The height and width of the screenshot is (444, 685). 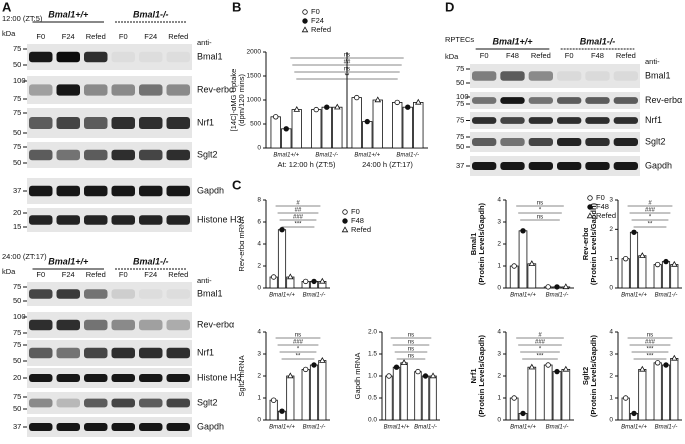 What do you see at coordinates (17, 426) in the screenshot?
I see `kda-marker: 37` at bounding box center [17, 426].